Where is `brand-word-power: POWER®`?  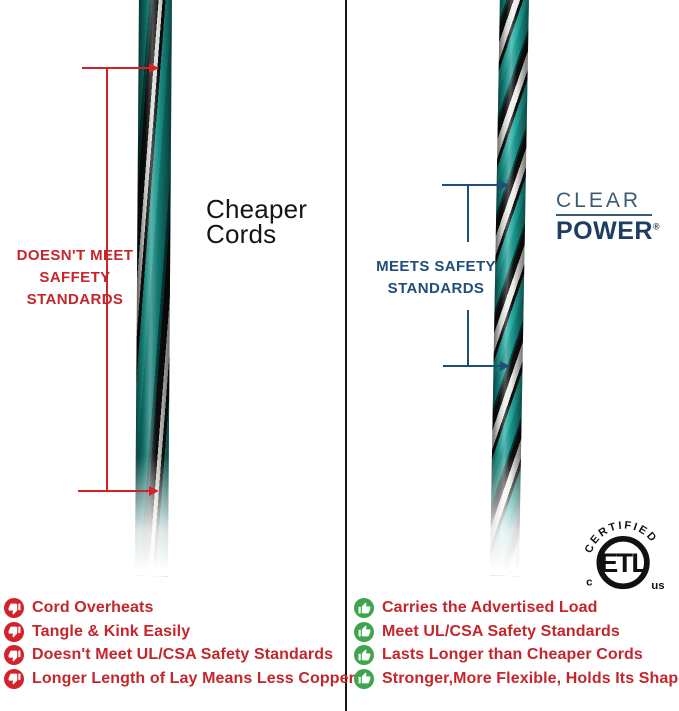
brand-word-power: POWER® is located at coordinates (608, 231).